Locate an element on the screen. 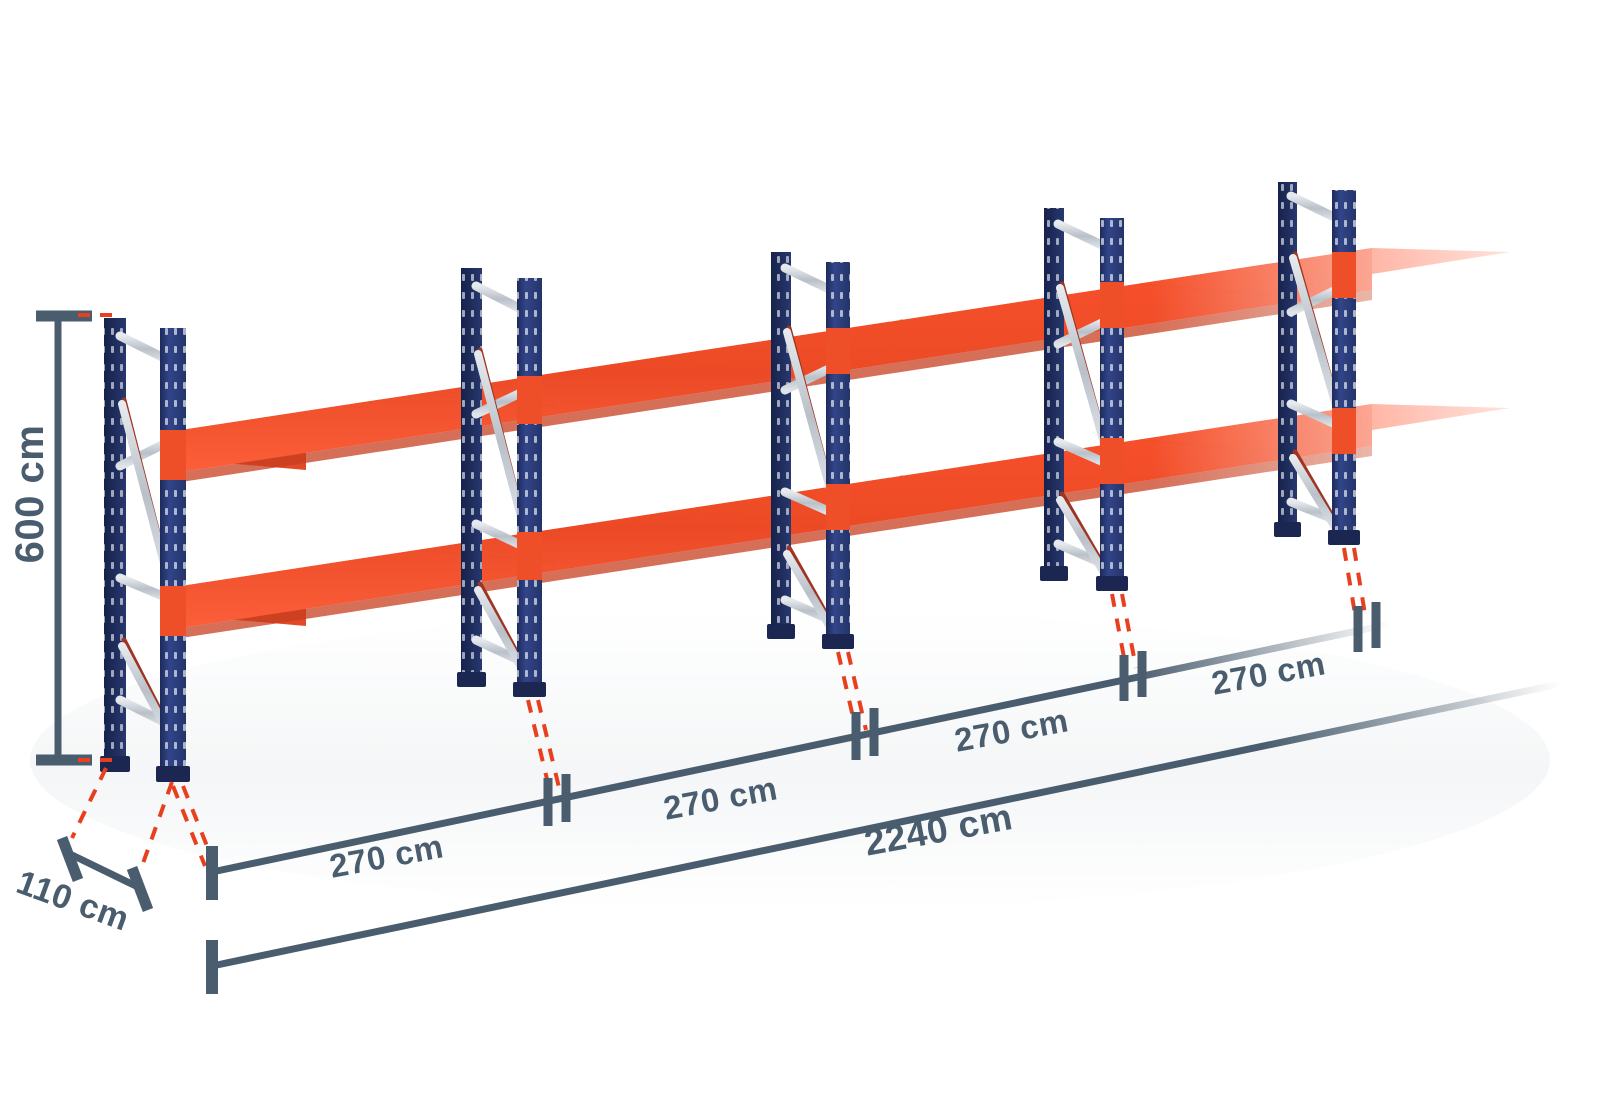 The height and width of the screenshot is (1100, 1600). leader-line-depth-front is located at coordinates (157, 824).